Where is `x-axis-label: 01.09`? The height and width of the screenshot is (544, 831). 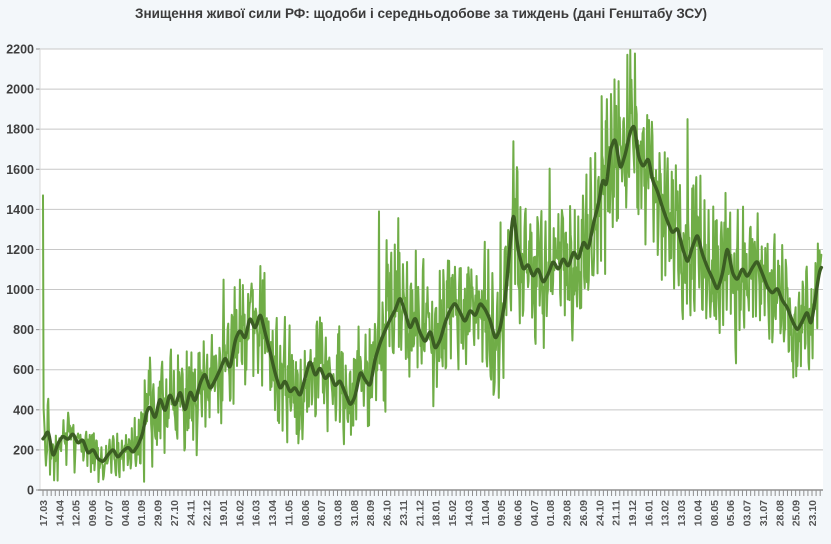 x-axis-label: 01.09 is located at coordinates (142, 513).